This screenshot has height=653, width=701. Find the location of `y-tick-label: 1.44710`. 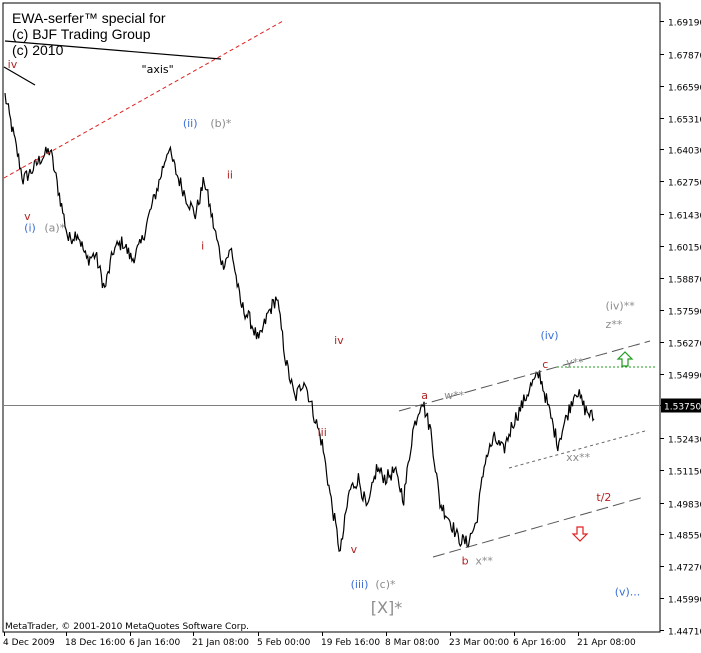

y-tick-label: 1.44710 is located at coordinates (684, 633).